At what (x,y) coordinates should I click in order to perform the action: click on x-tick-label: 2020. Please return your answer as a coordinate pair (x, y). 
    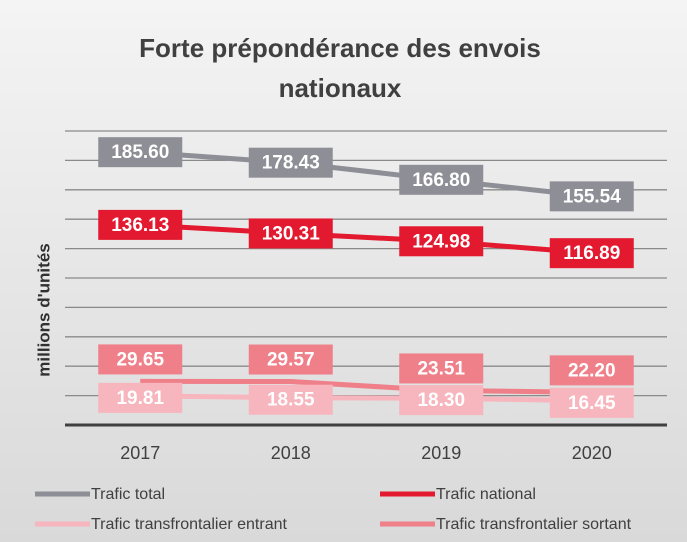
    Looking at the image, I should click on (592, 453).